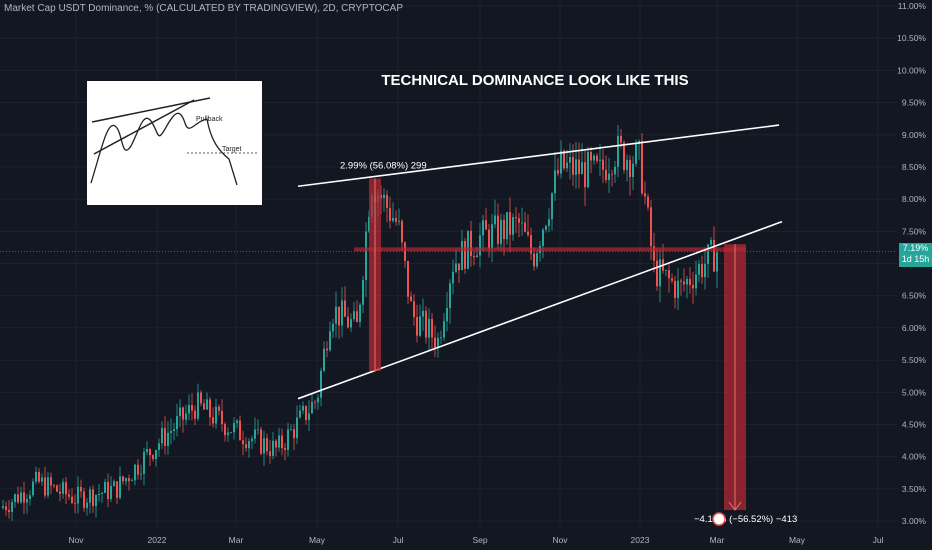  What do you see at coordinates (914, 135) in the screenshot?
I see `y-tick-label: 9.00%` at bounding box center [914, 135].